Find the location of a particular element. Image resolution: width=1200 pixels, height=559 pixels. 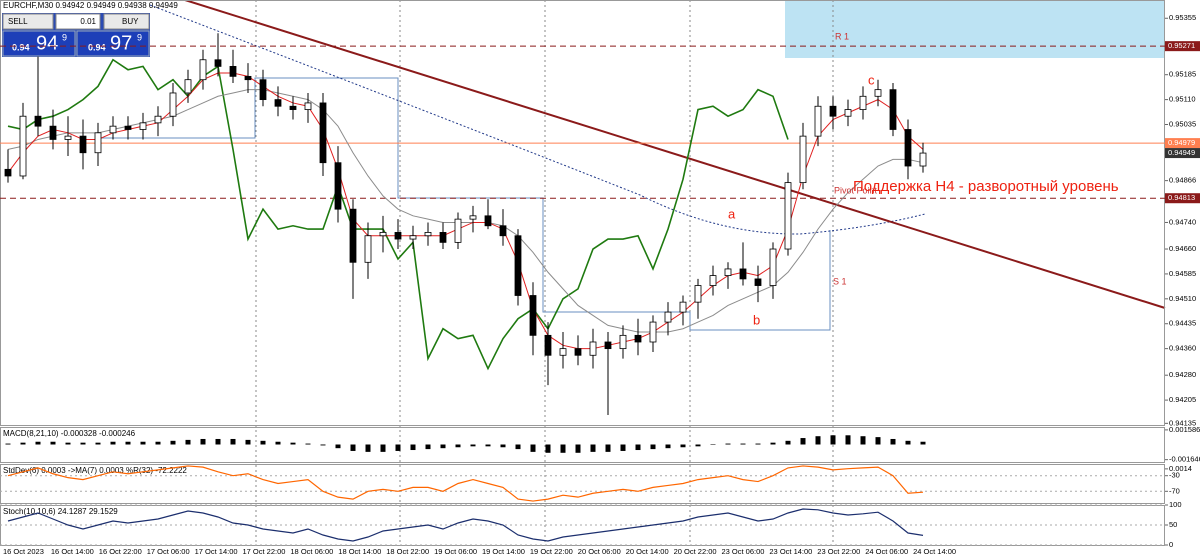

ask-box is located at coordinates (113, 43).